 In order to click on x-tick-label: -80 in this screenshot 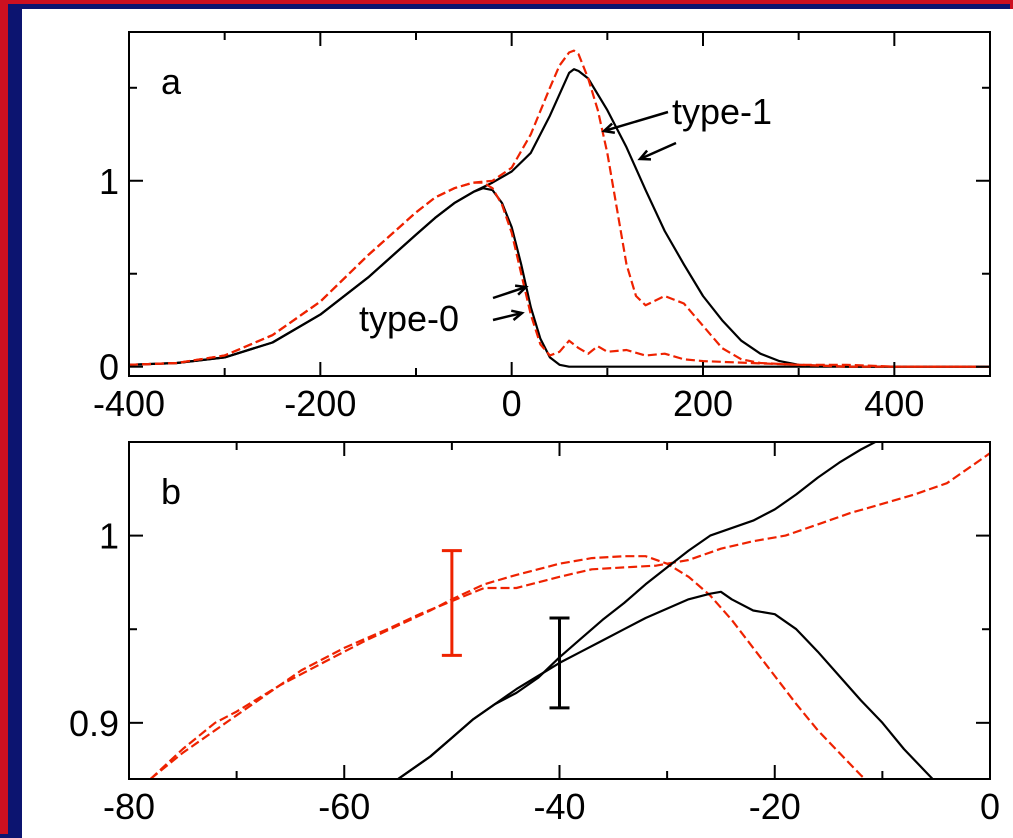, I will do `click(129, 806)`.